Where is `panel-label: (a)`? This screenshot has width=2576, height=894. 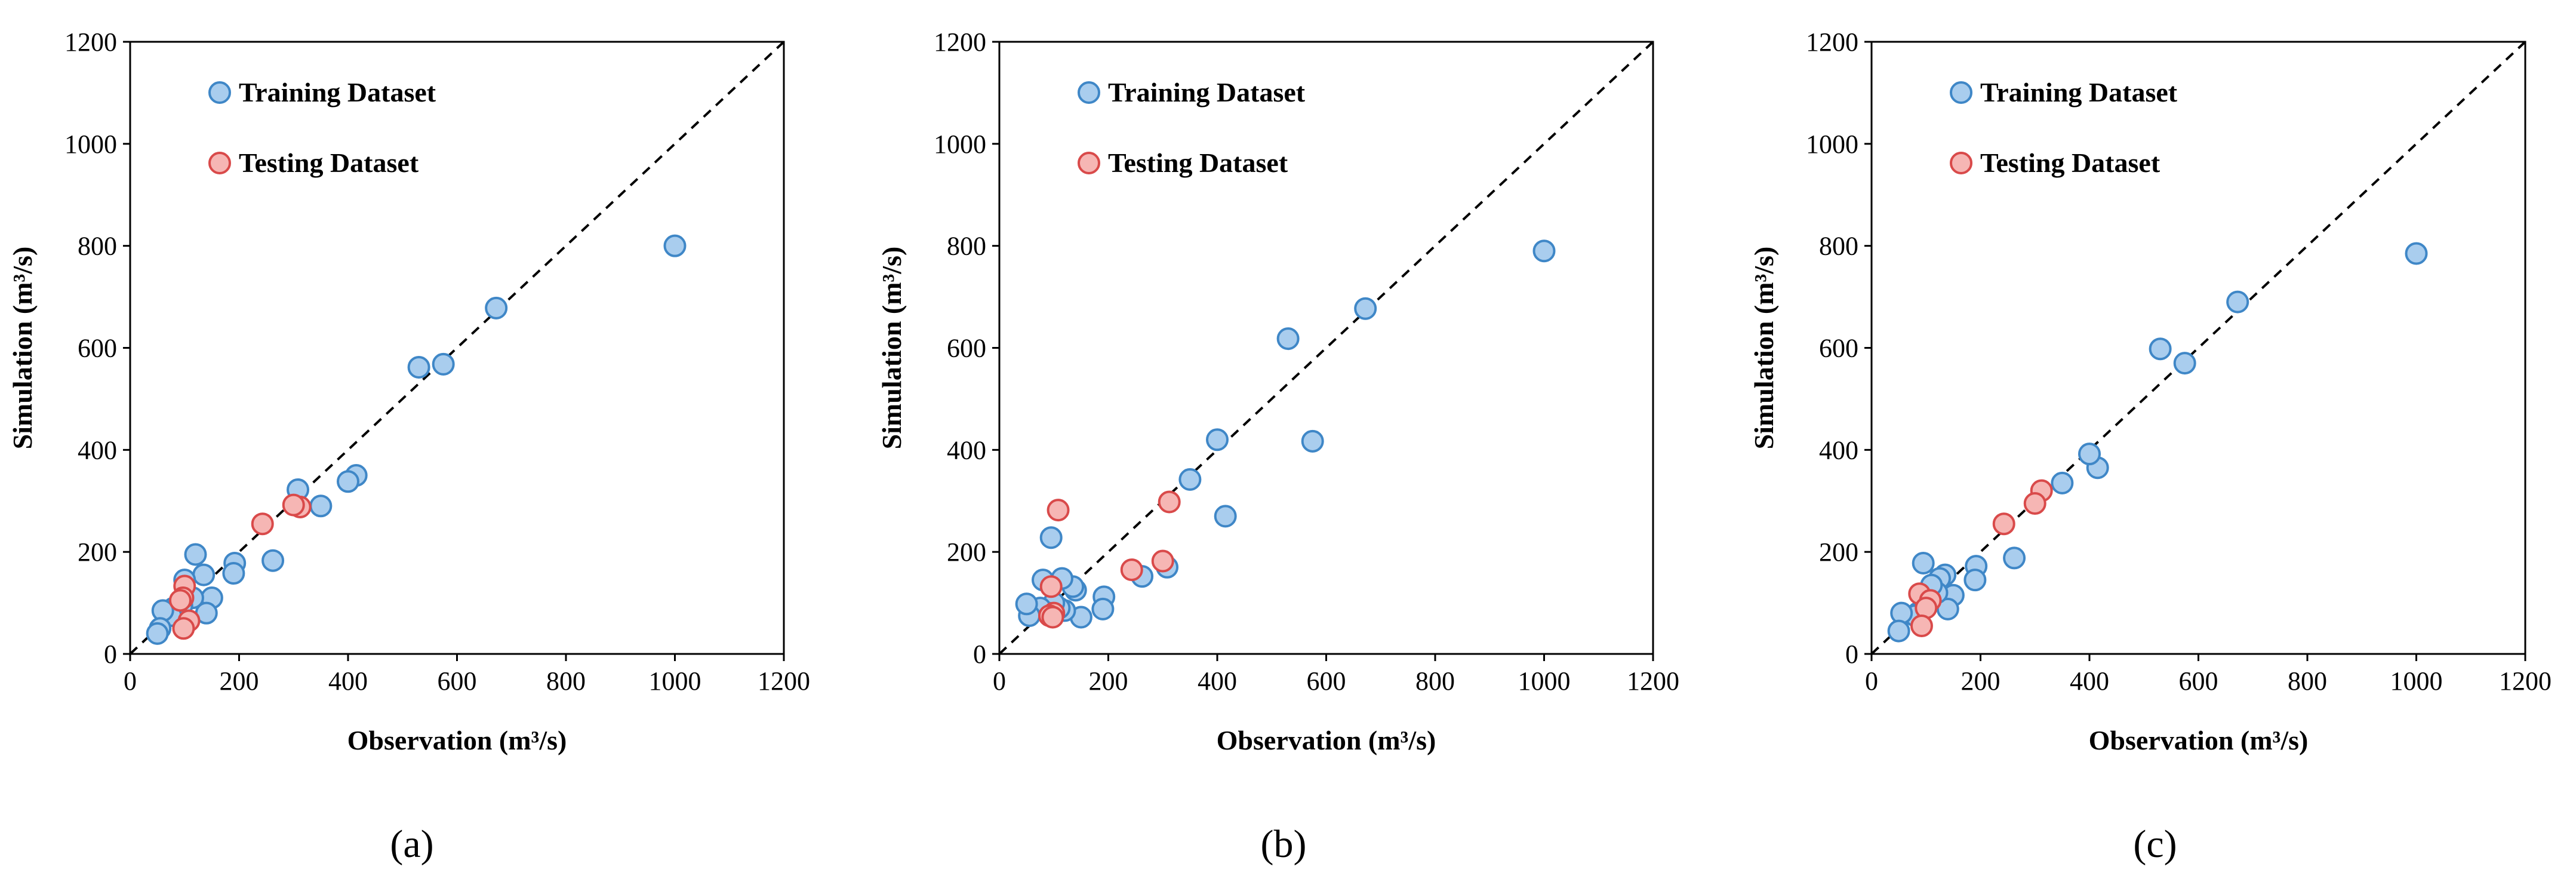
panel-label: (a) is located at coordinates (411, 844).